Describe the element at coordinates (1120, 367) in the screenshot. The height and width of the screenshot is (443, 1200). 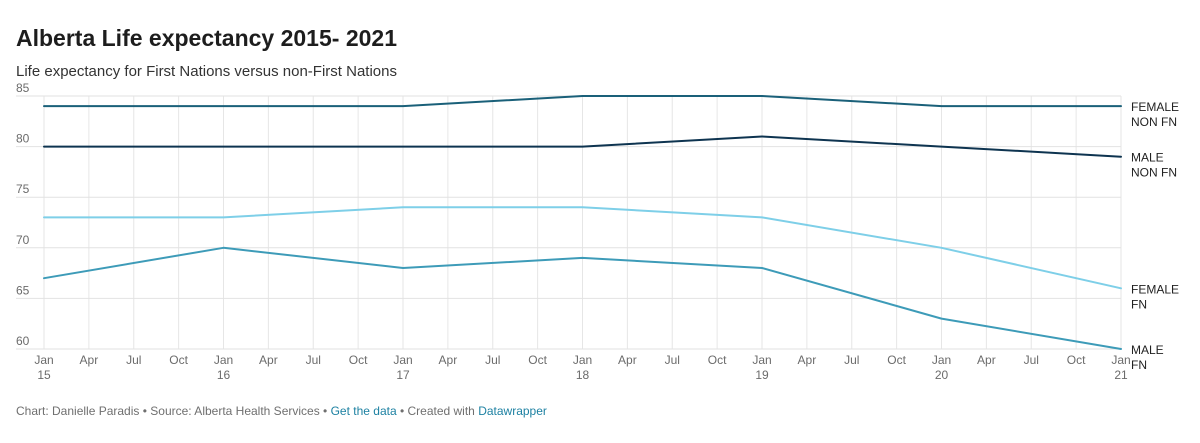
I see `x-tick-label: Jan 21` at that location.